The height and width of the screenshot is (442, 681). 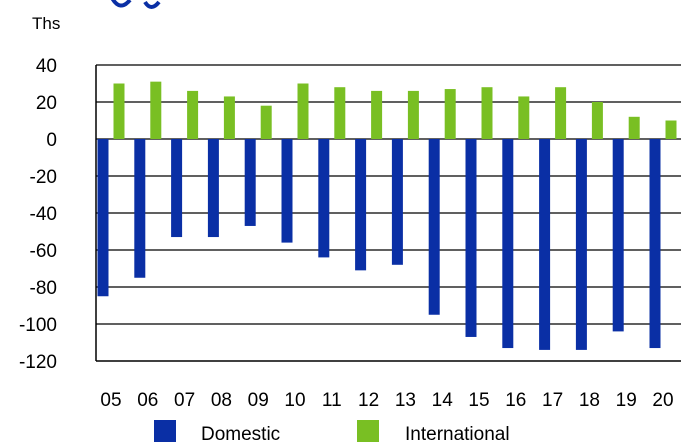 I want to click on legend-swatch-international, so click(x=368, y=431).